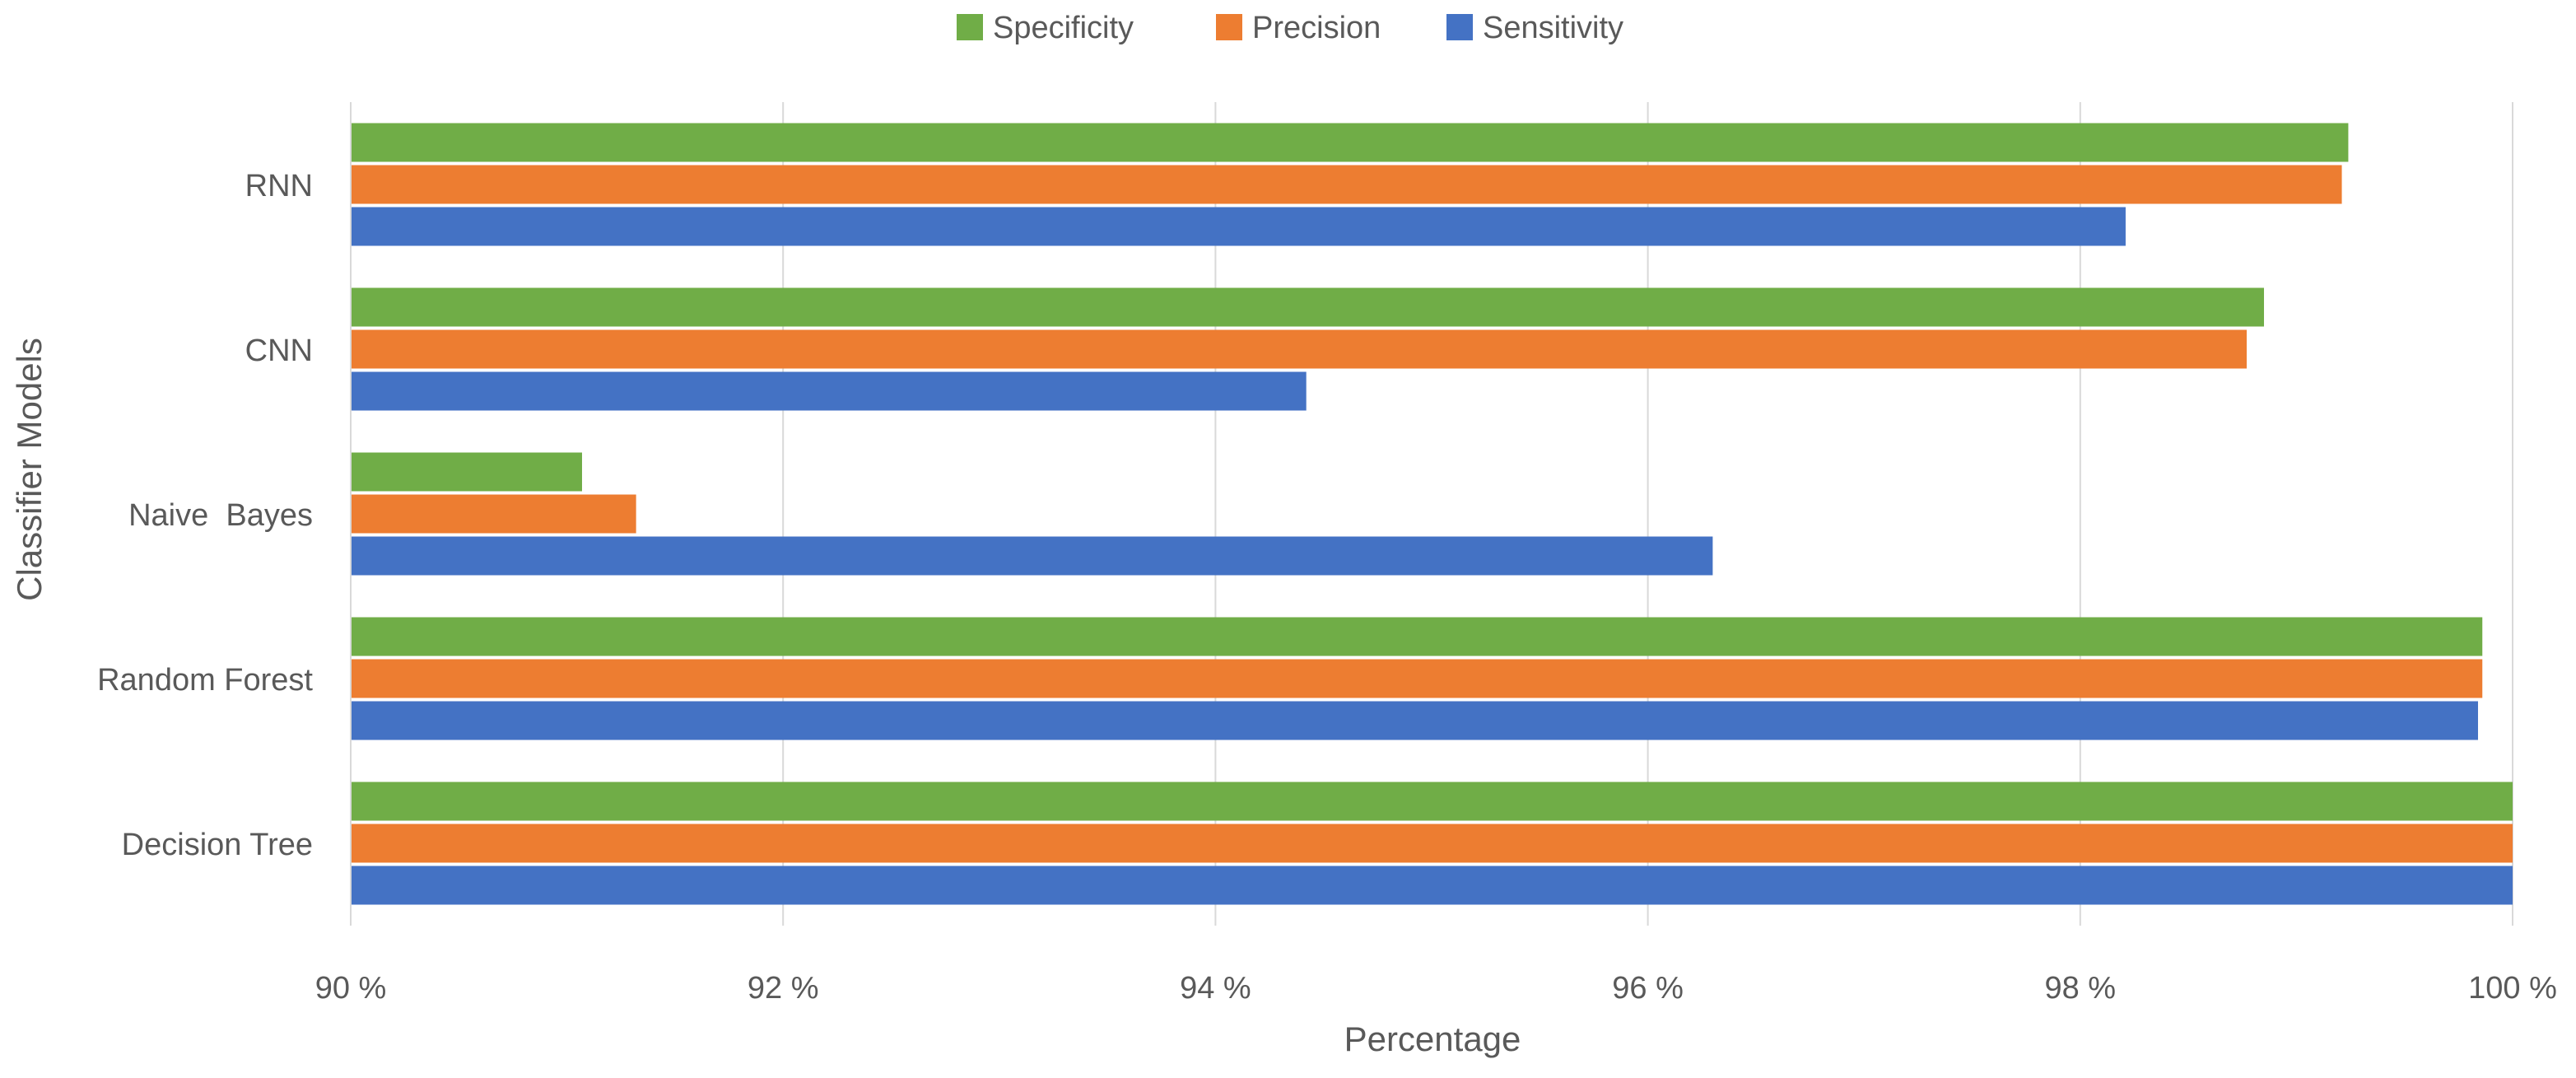 The height and width of the screenshot is (1078, 2576). What do you see at coordinates (220, 515) in the screenshot?
I see `y-category-label: Naive Bayes` at bounding box center [220, 515].